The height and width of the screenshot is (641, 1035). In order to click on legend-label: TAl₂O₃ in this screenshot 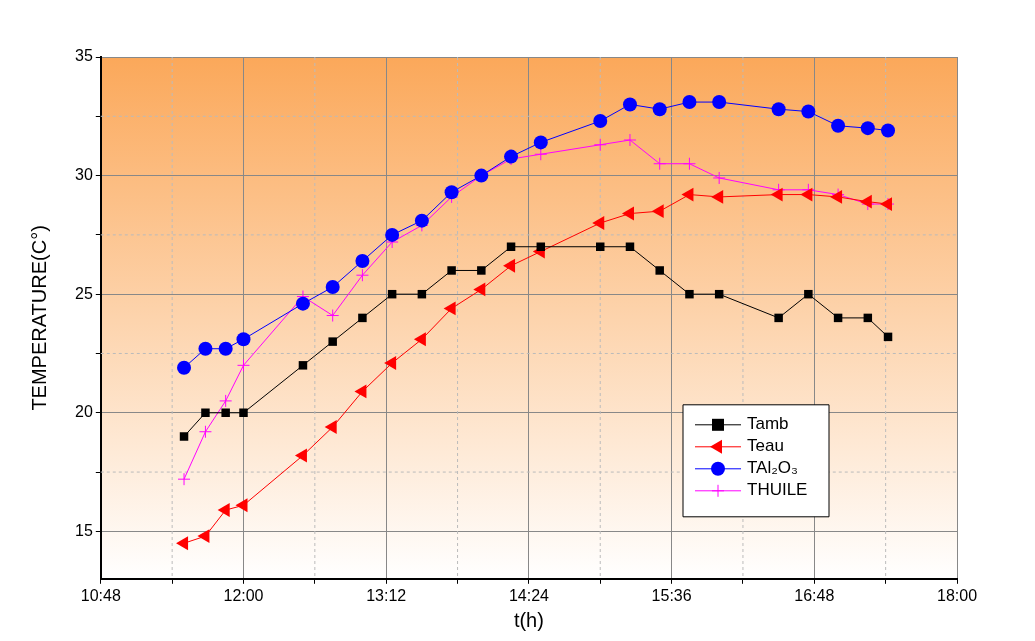, I will do `click(772, 468)`.